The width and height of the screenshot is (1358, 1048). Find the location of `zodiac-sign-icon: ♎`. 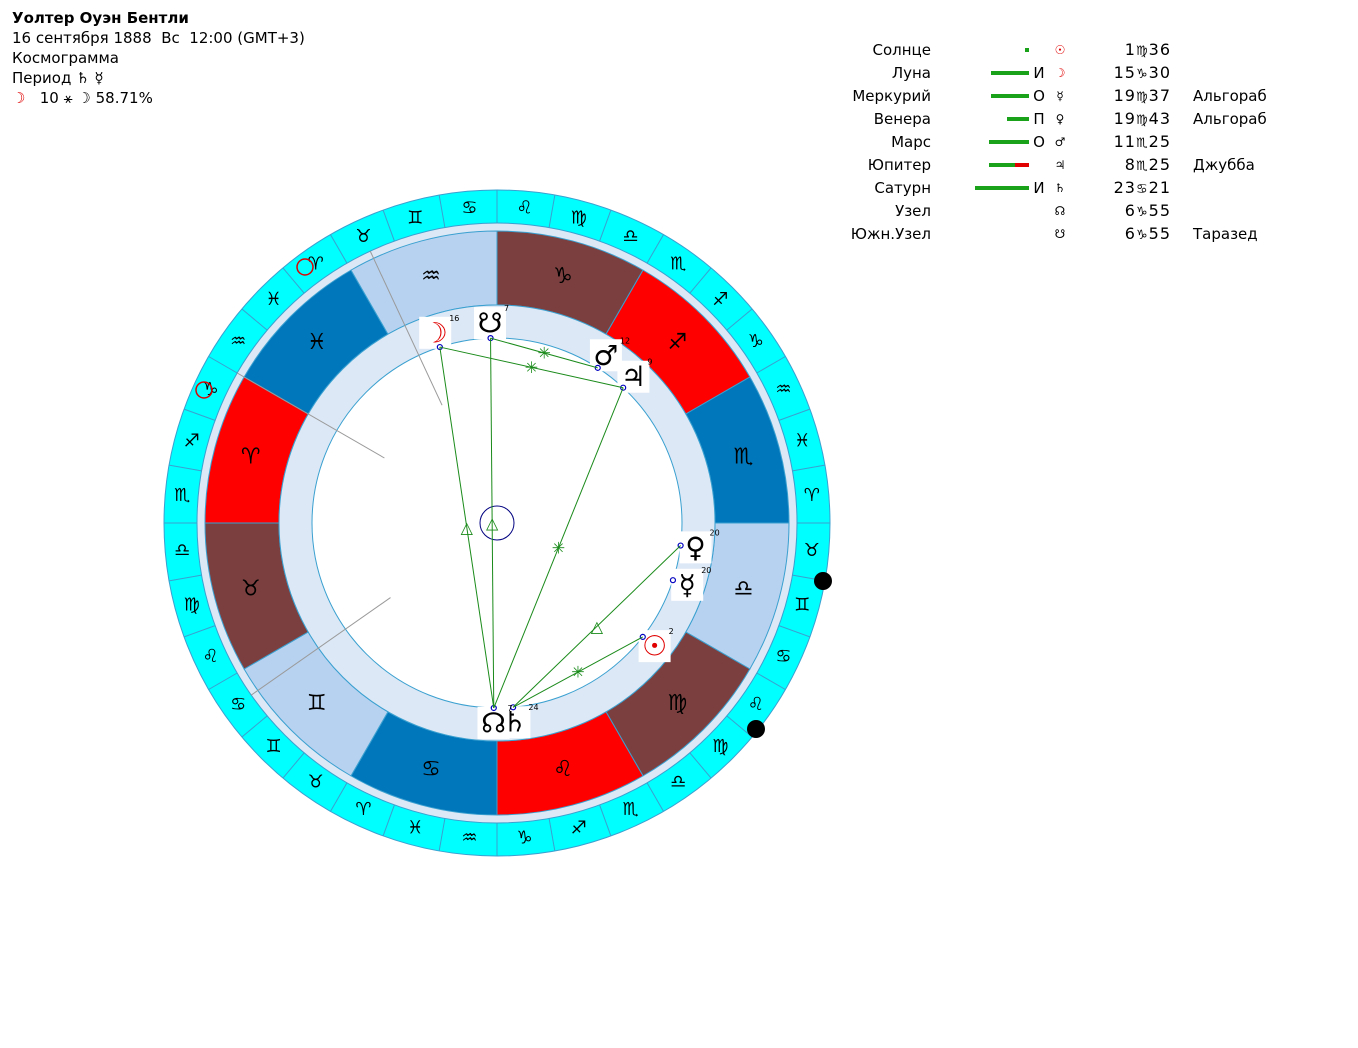

zodiac-sign-icon: ♎ is located at coordinates (743, 588).